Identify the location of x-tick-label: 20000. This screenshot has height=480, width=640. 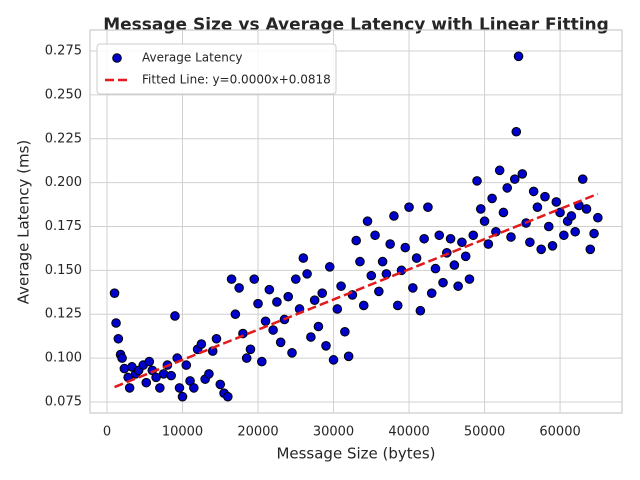
(257, 432).